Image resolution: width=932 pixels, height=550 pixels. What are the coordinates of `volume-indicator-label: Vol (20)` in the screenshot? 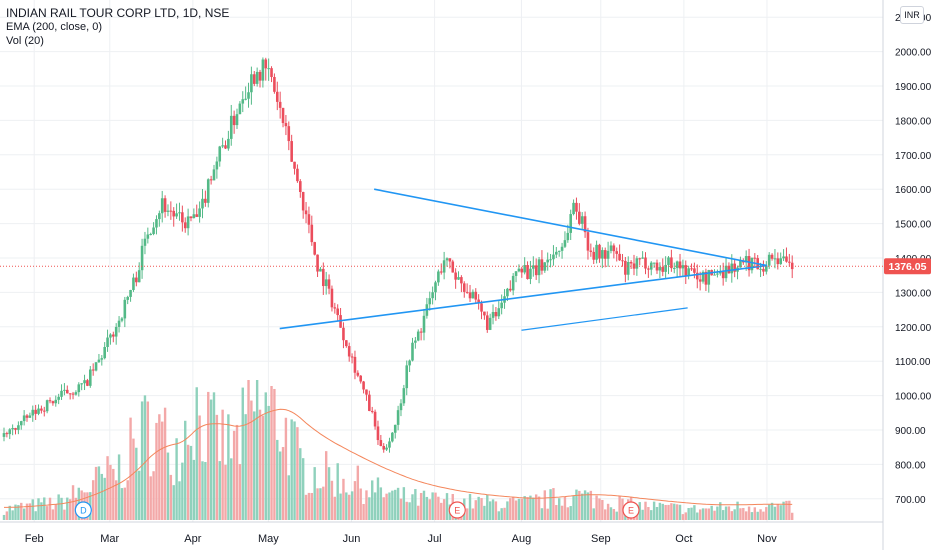 It's located at (25, 41).